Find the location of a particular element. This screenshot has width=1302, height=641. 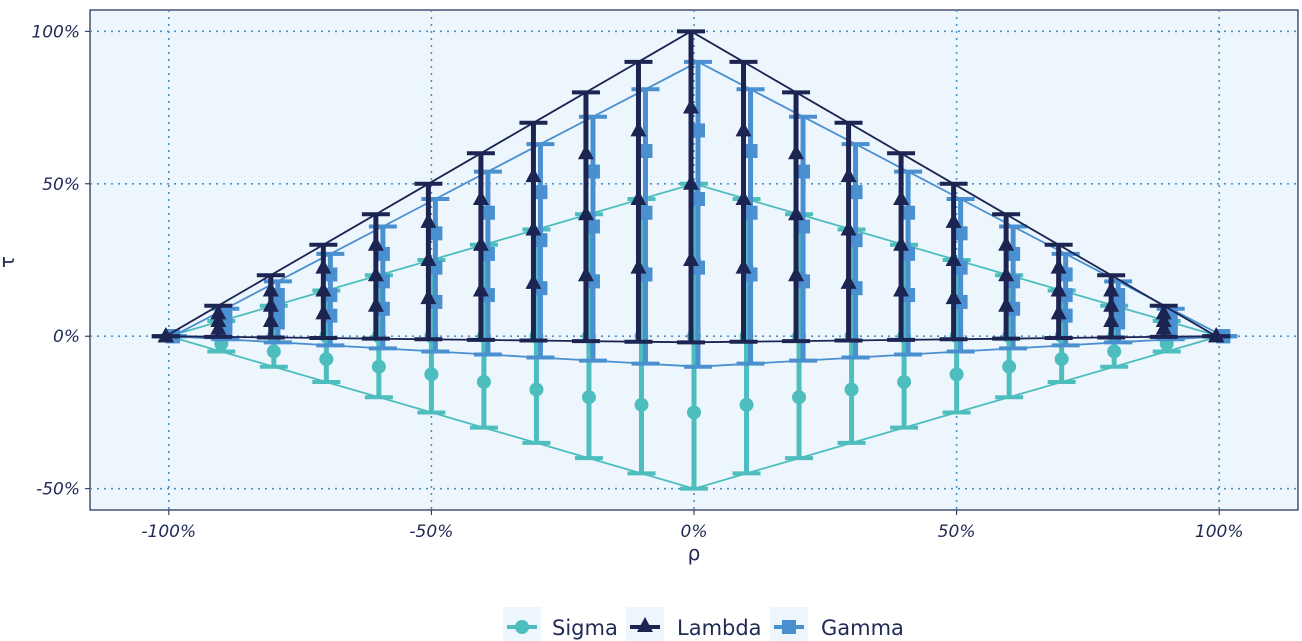

y-tick-label: 0% is located at coordinates (66, 337).